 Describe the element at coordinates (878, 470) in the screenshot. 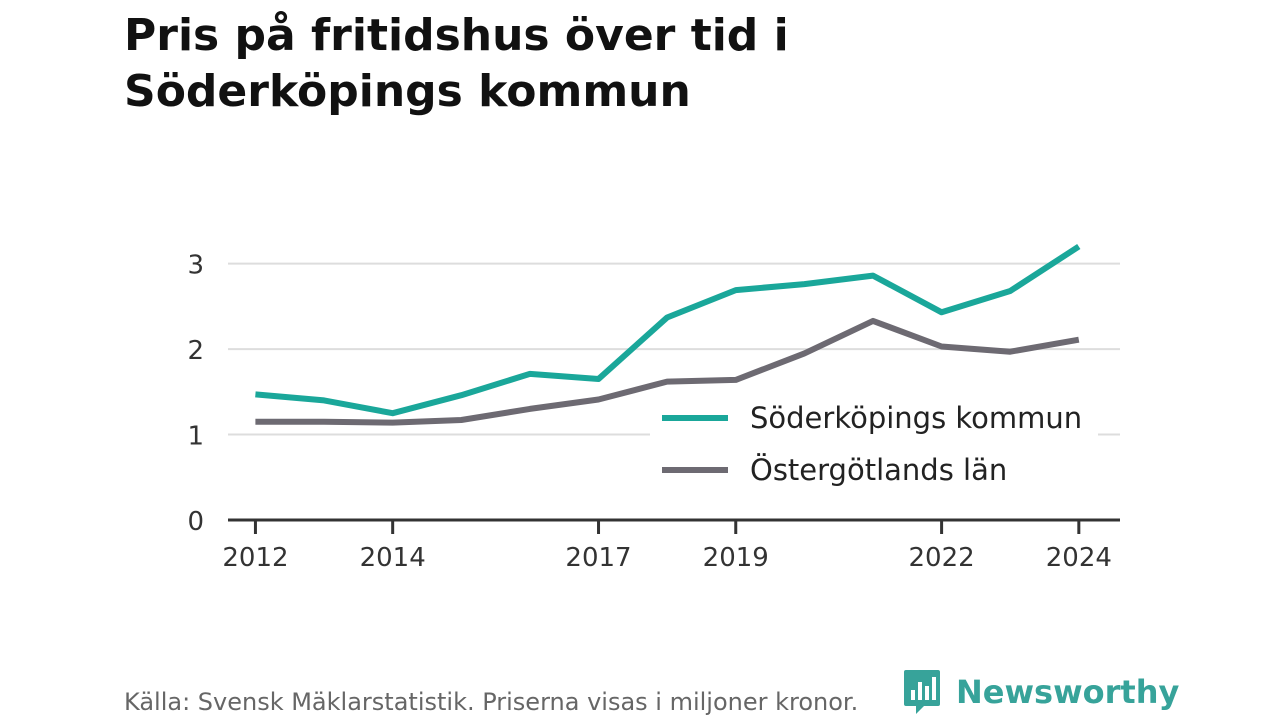

I see `legend-label: Östergötlands län` at that location.